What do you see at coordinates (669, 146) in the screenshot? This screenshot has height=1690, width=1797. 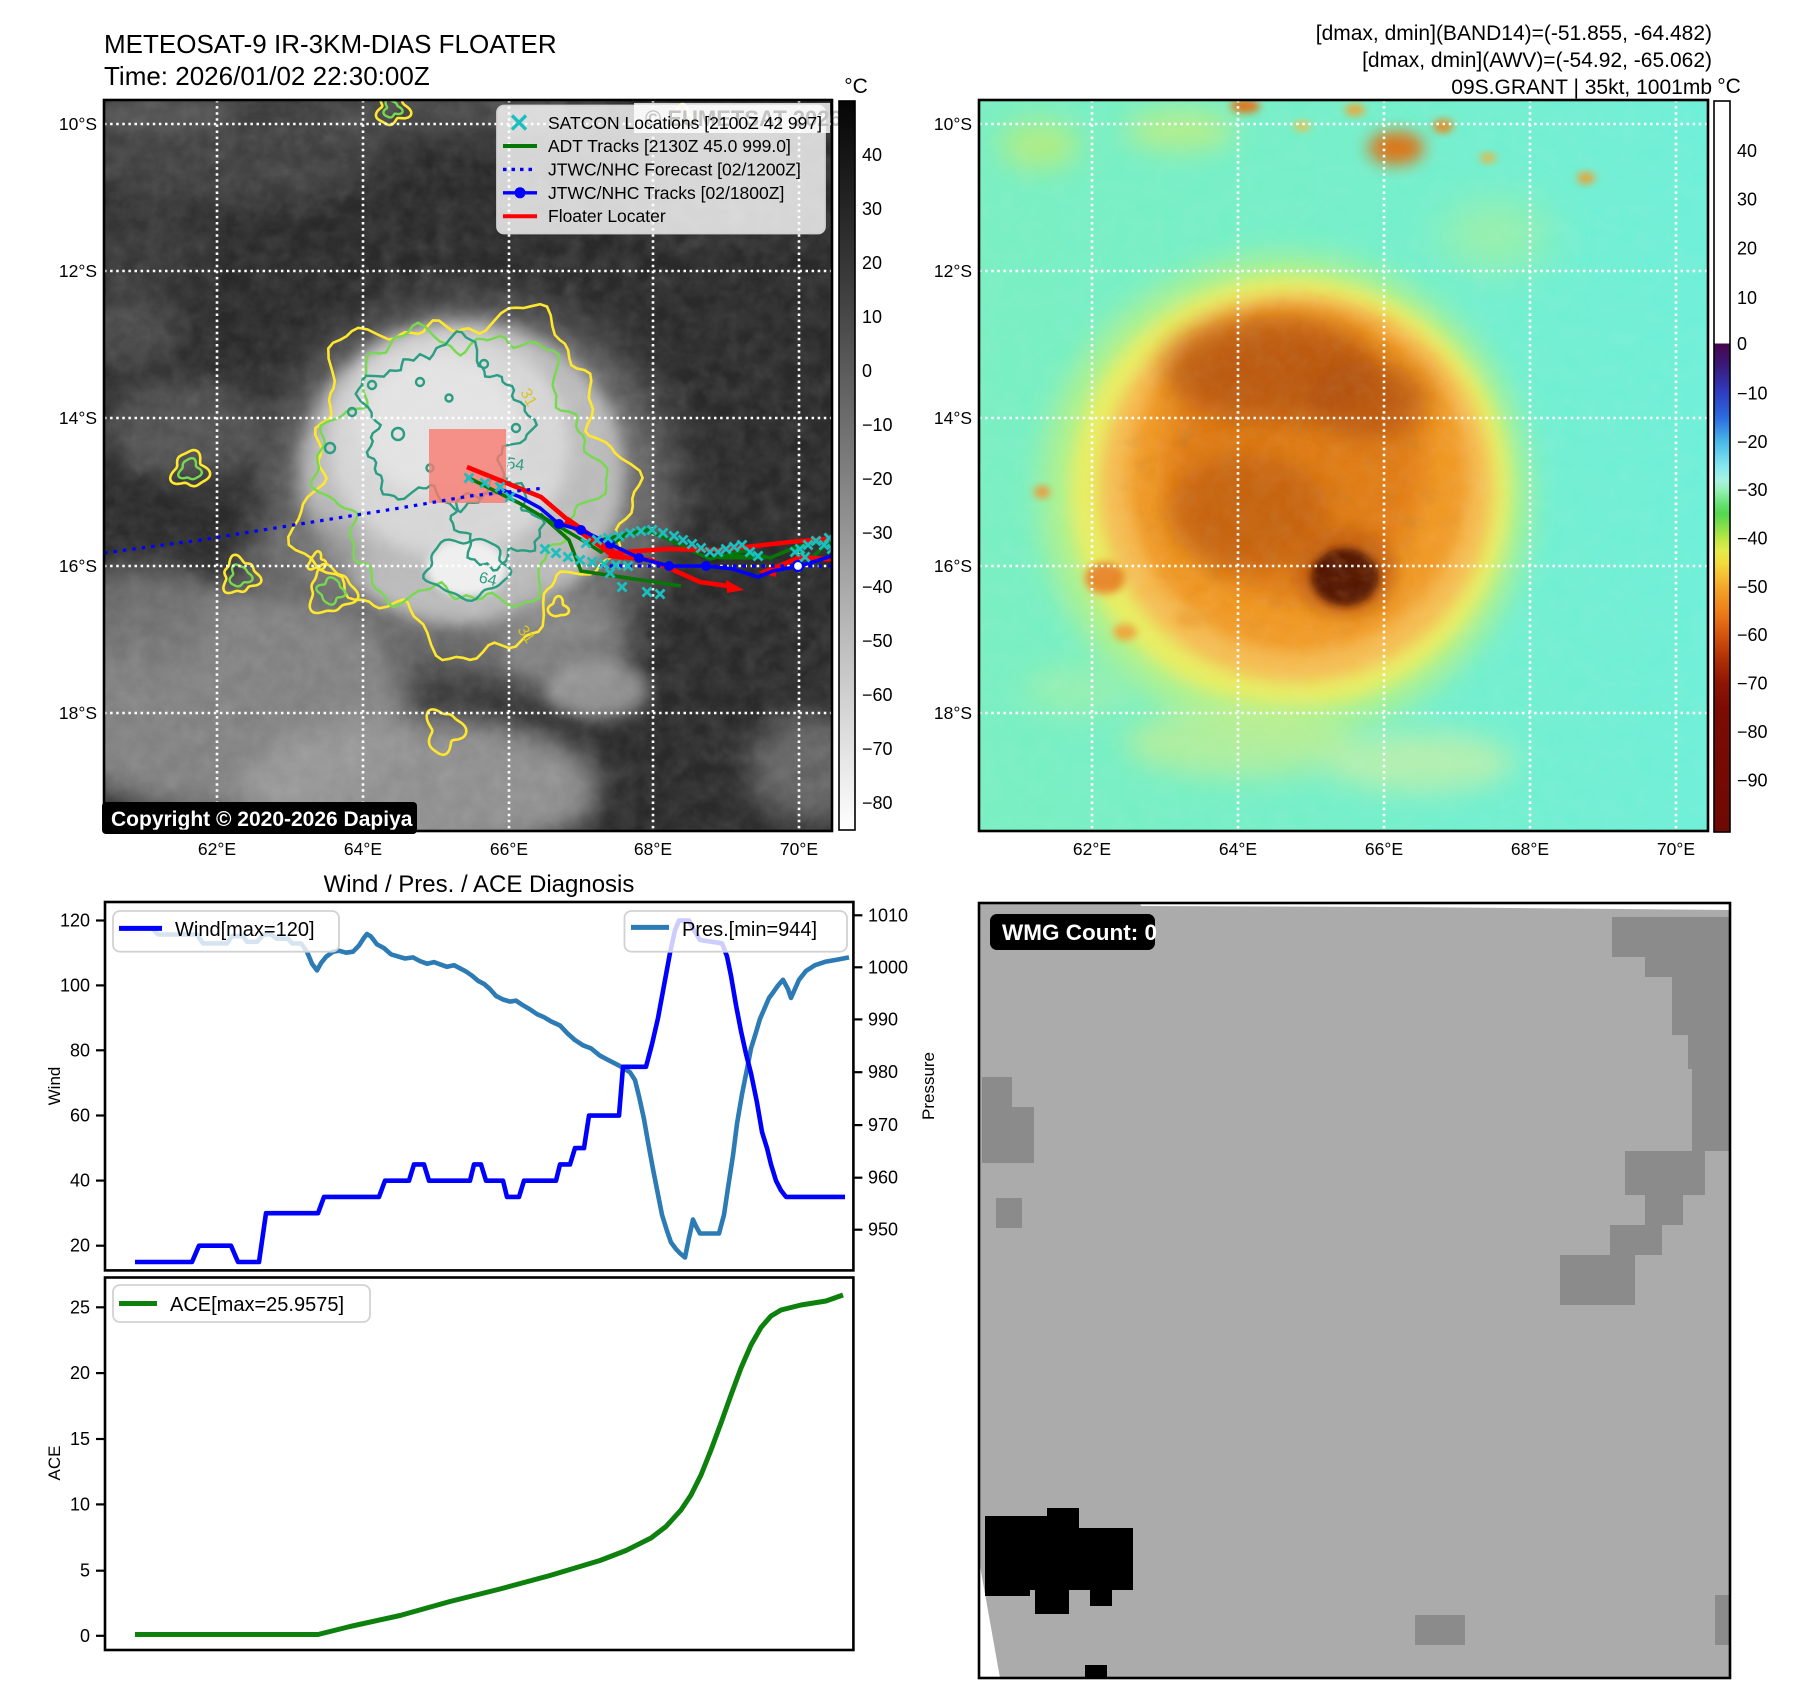 I see `svg-text: ADT Tracks [2130Z 45.0 999.0]` at bounding box center [669, 146].